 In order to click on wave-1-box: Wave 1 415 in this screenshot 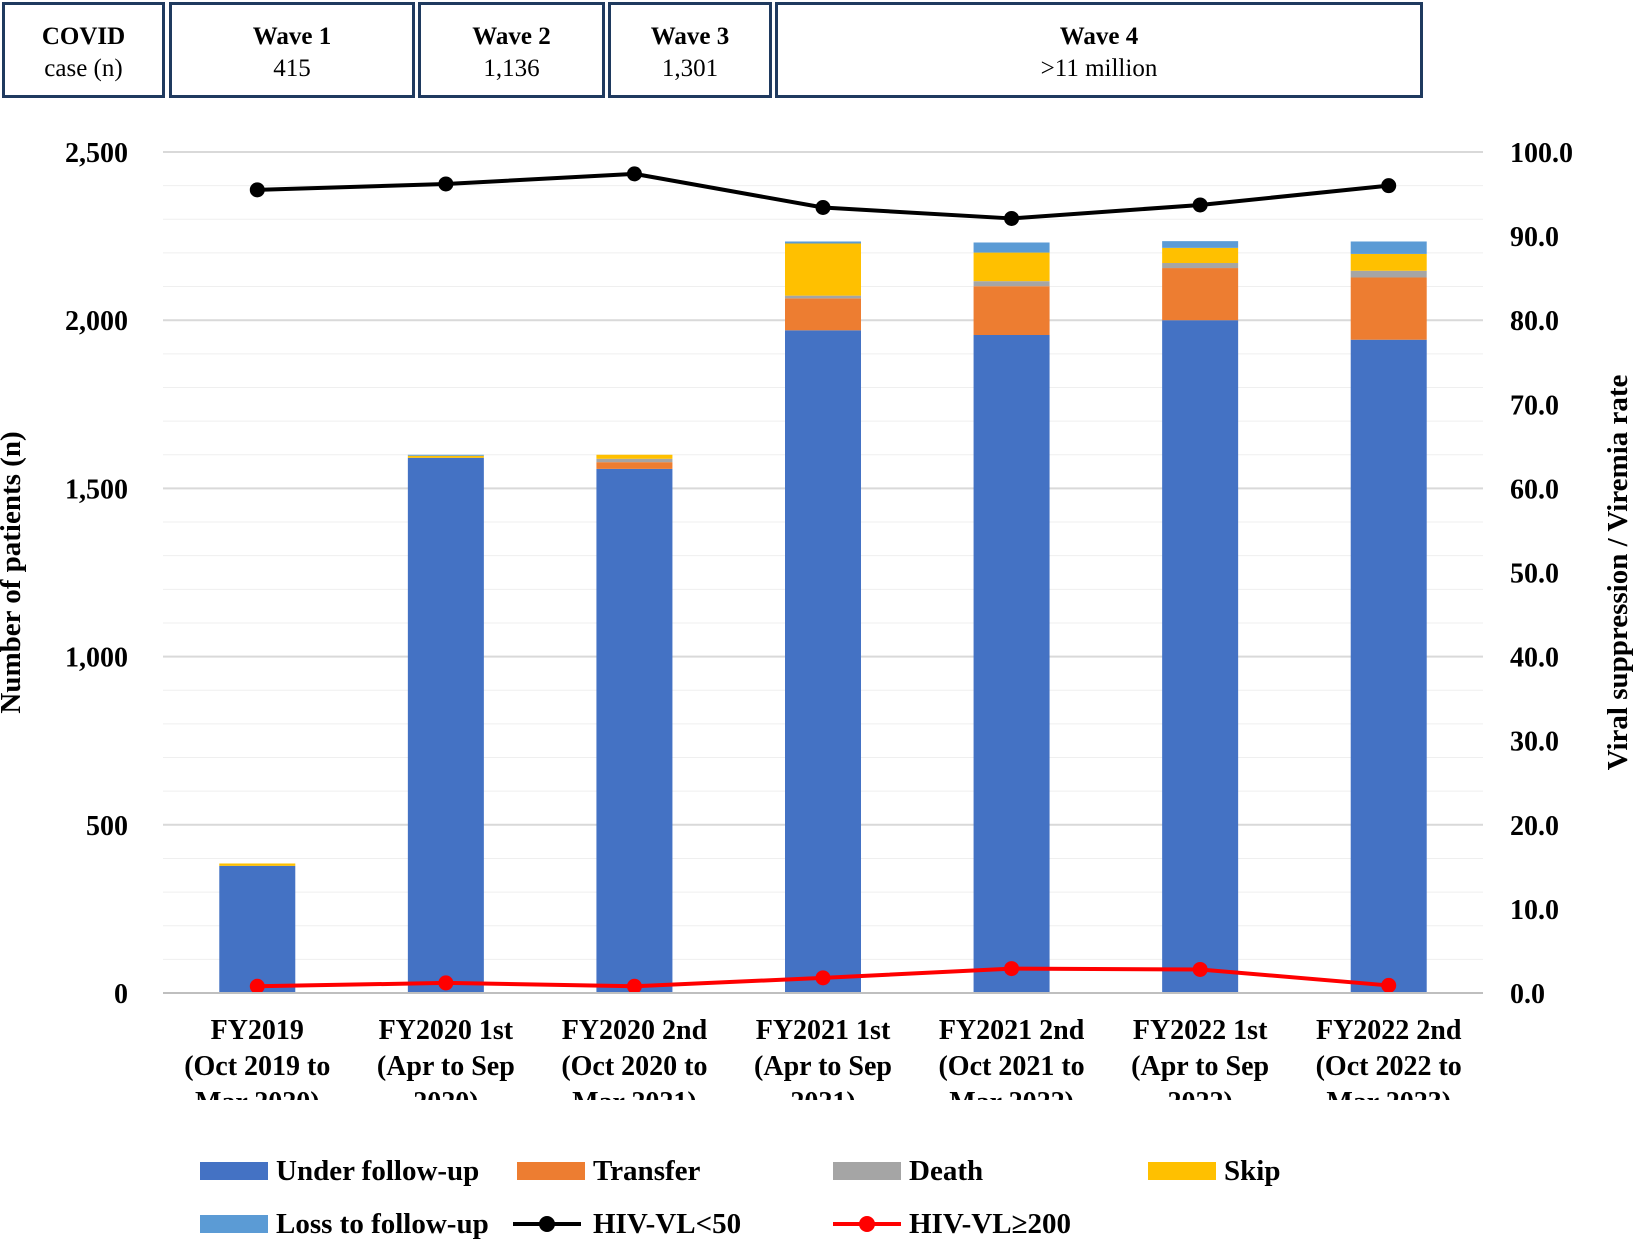, I will do `click(292, 50)`.